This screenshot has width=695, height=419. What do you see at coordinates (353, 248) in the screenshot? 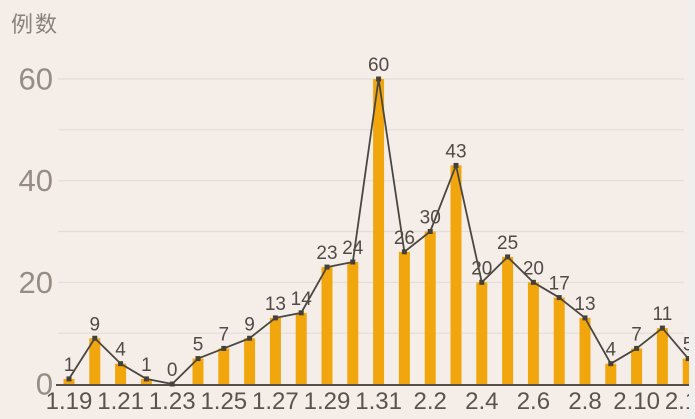
I see `data-label: 24` at bounding box center [353, 248].